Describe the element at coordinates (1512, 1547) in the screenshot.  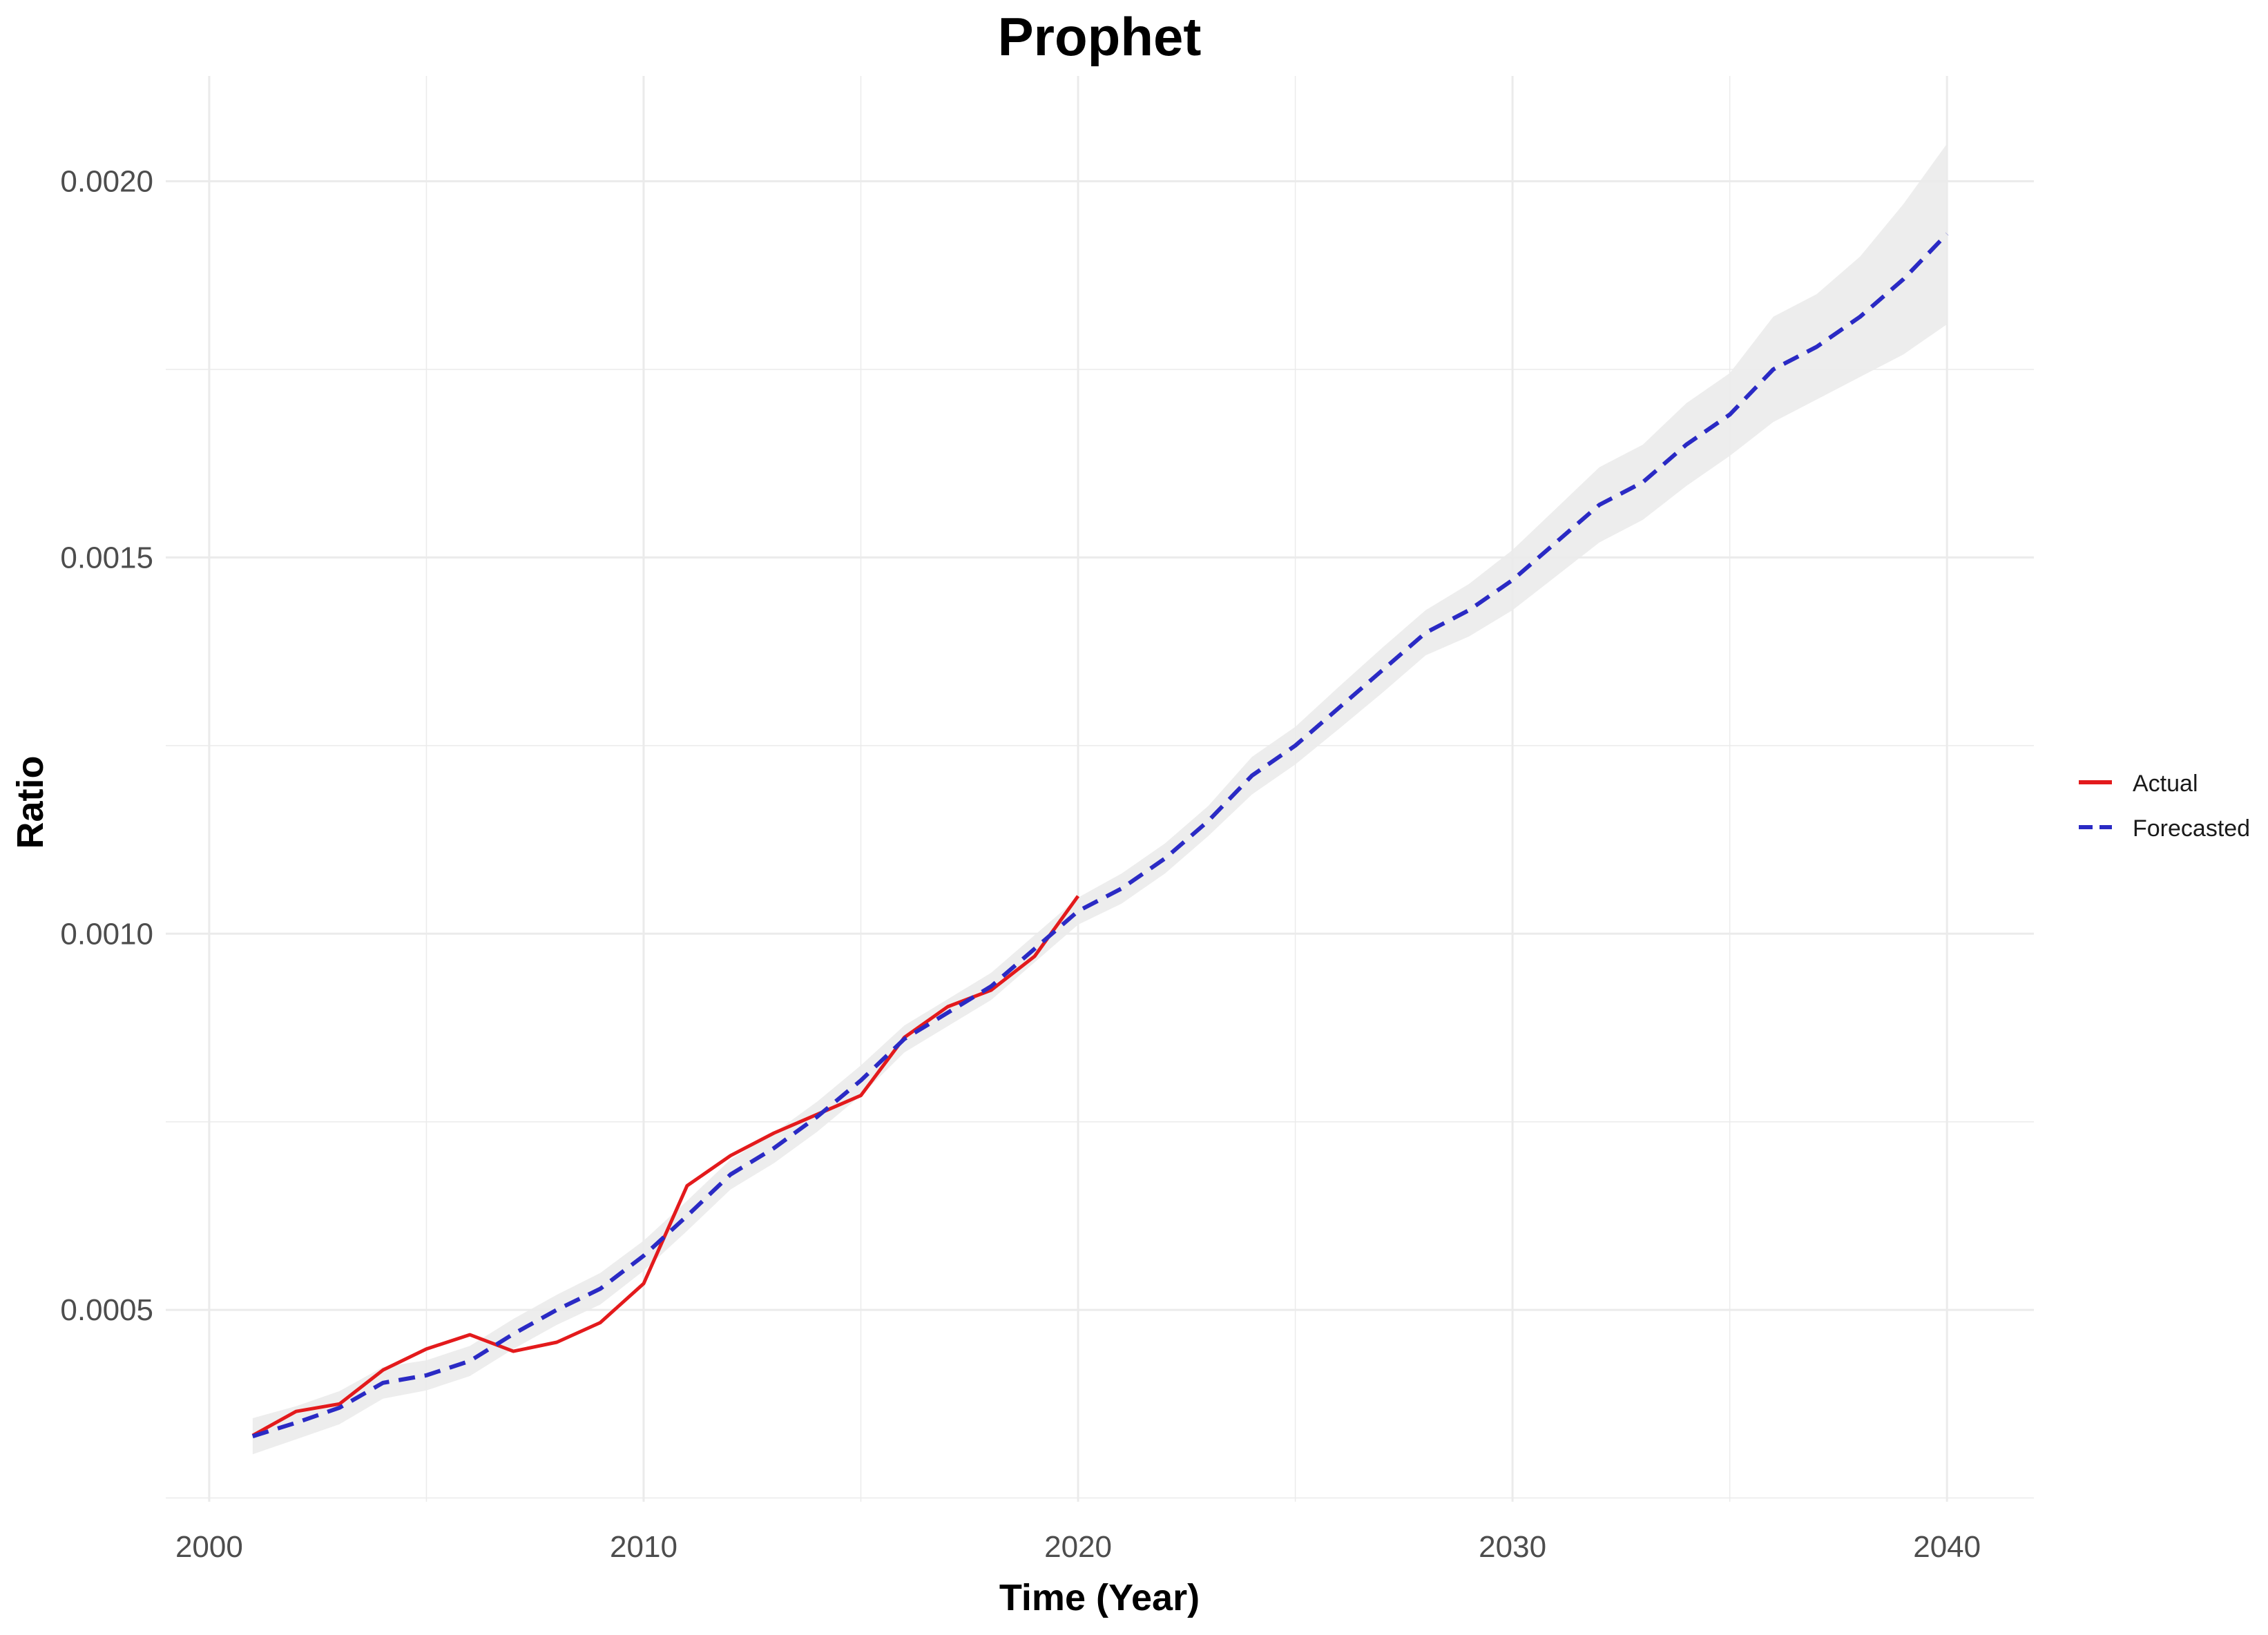
I see `x-tick-label: 2030` at that location.